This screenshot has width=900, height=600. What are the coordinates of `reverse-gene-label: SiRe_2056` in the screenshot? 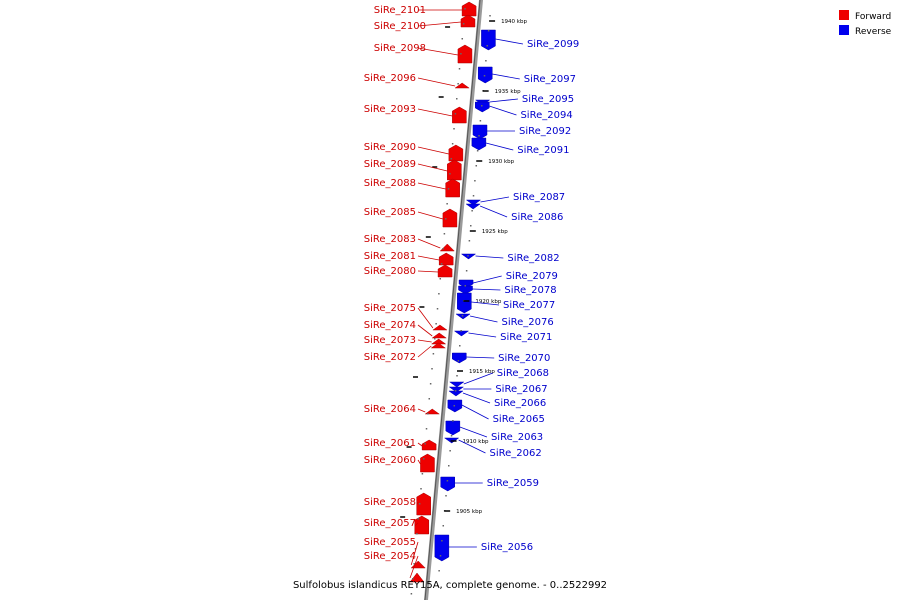 It's located at (507, 547).